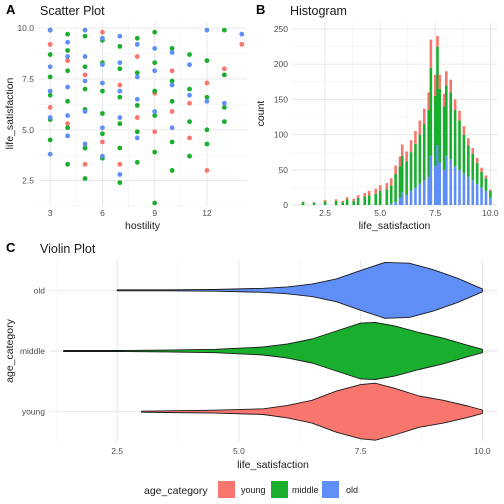  Describe the element at coordinates (50, 213) in the screenshot. I see `scatter-x-tick-label: 3` at that location.